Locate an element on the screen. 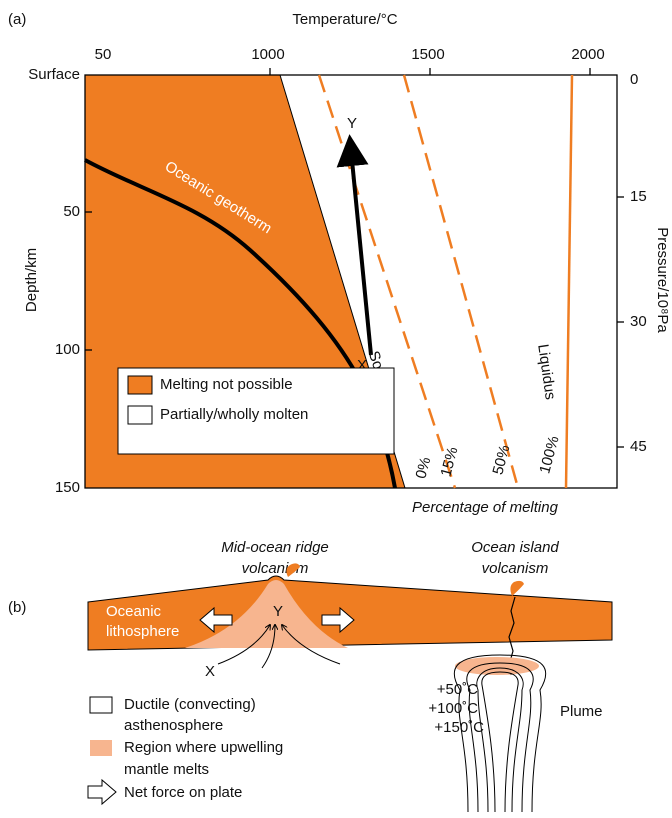 The image size is (672, 818). y2-tick-label: 15 is located at coordinates (638, 196).